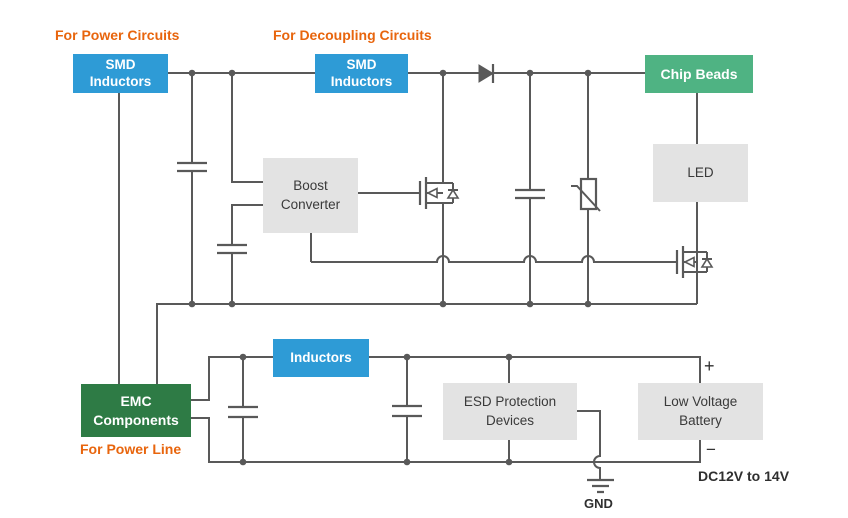 The image size is (848, 518). Describe the element at coordinates (117, 35) in the screenshot. I see `label-for-power-circuits: For Power Circuits` at that location.